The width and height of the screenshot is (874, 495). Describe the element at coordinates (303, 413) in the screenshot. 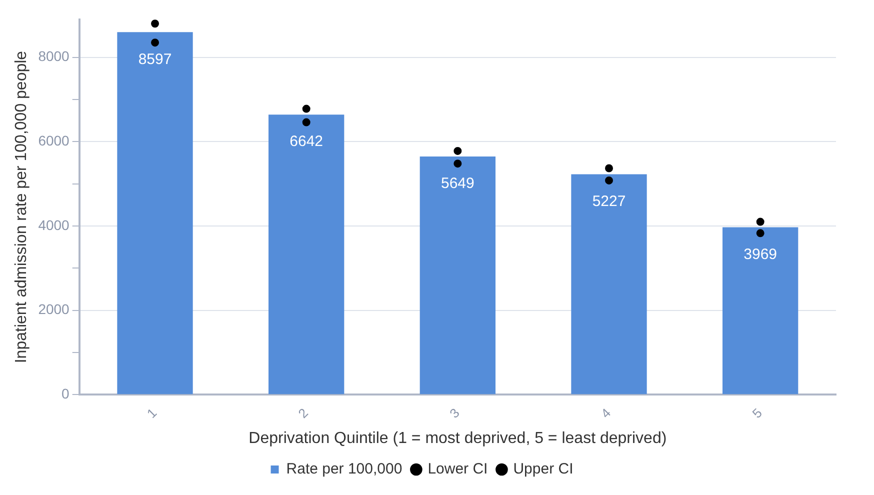

I see `x-tick-label: 2` at that location.